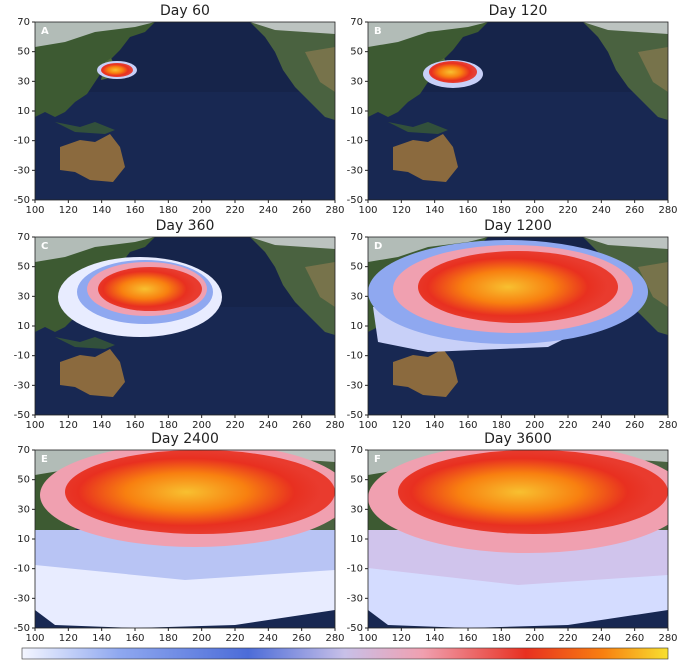 The height and width of the screenshot is (660, 690). What do you see at coordinates (45, 31) in the screenshot?
I see `panel-label: A` at bounding box center [45, 31].